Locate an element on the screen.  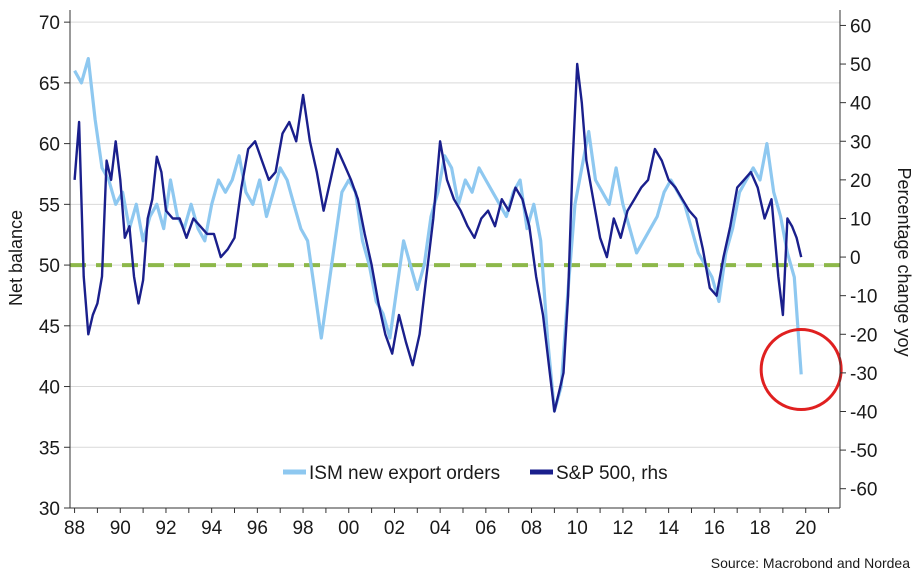
x-tick-label: 20 is located at coordinates (805, 528).